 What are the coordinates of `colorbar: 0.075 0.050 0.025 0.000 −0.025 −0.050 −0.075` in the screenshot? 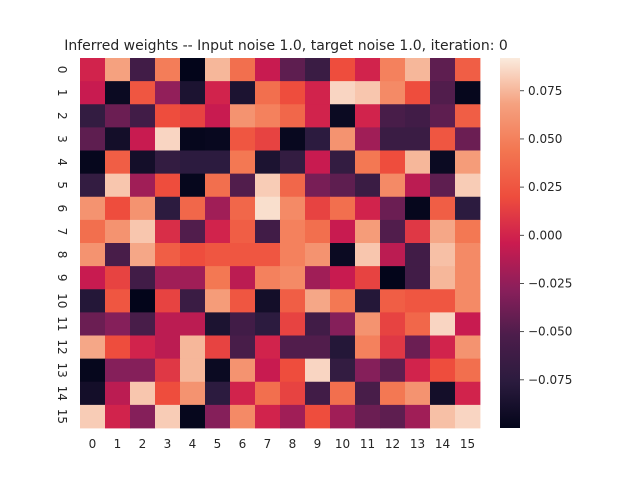 It's located at (536, 243).